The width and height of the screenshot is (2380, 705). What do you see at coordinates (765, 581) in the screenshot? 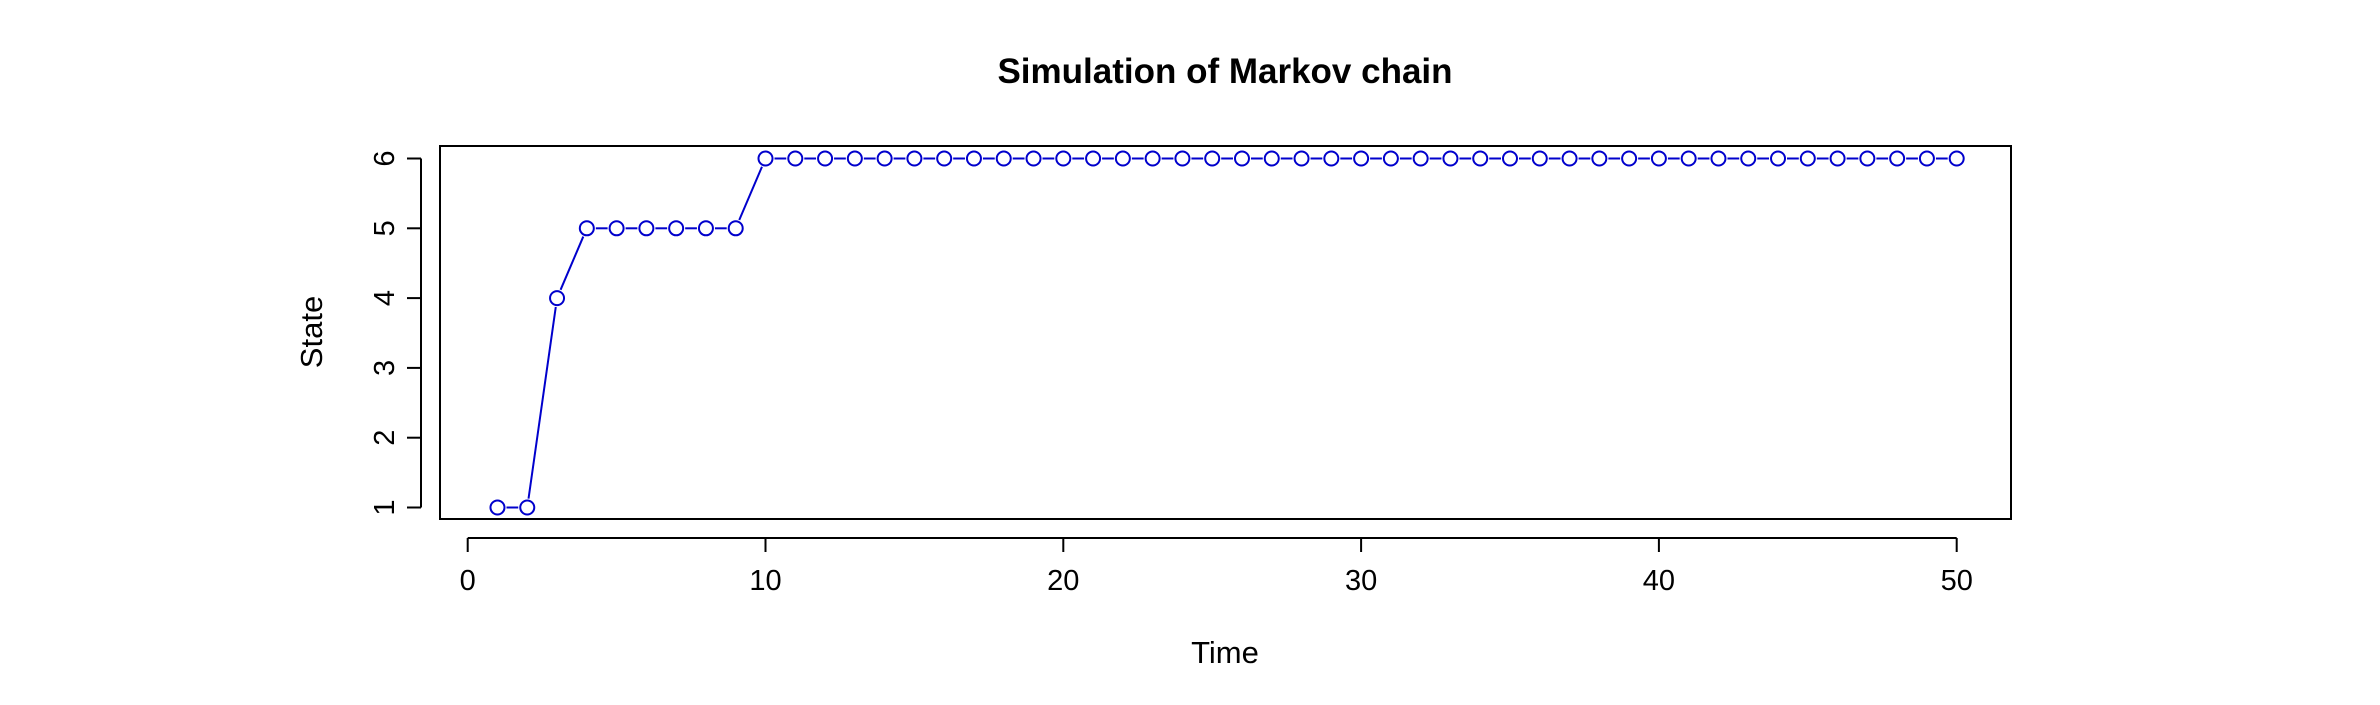
I see `x-tick-label: 10` at bounding box center [765, 581].